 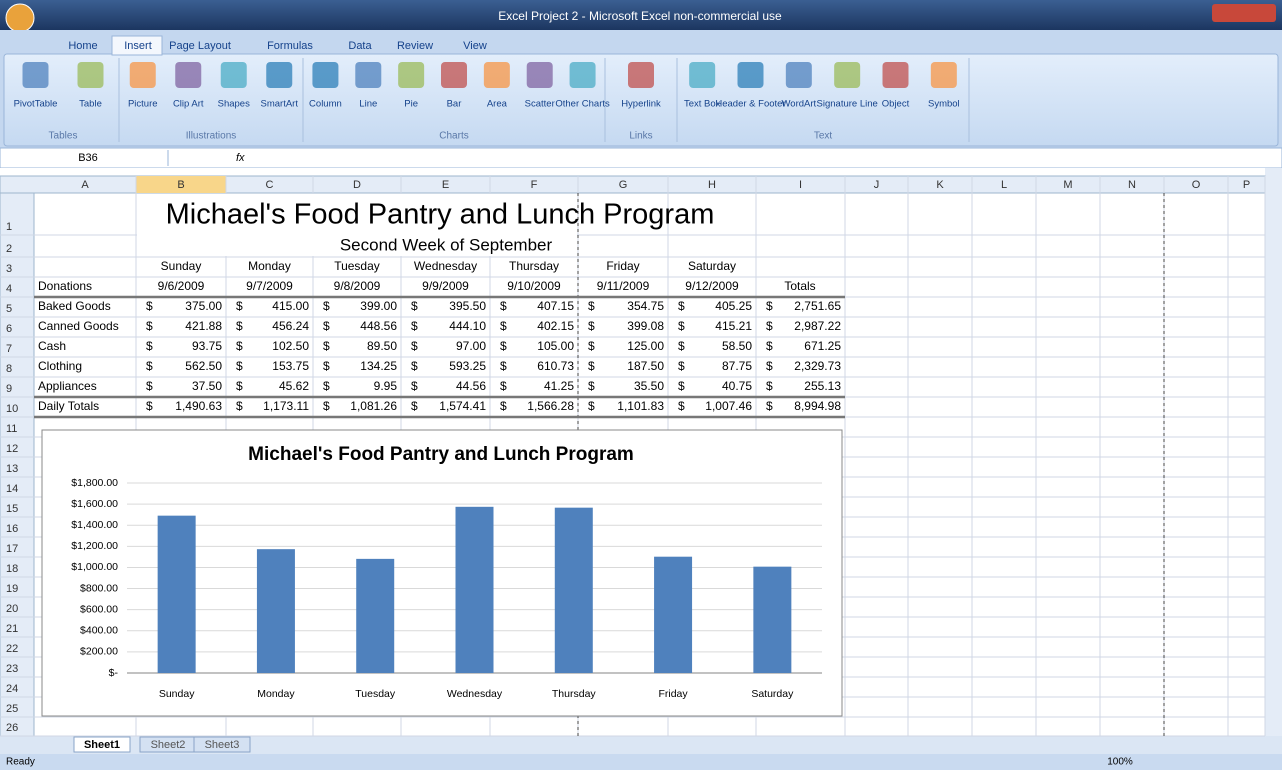 I want to click on row-header: 12, so click(x=12, y=449).